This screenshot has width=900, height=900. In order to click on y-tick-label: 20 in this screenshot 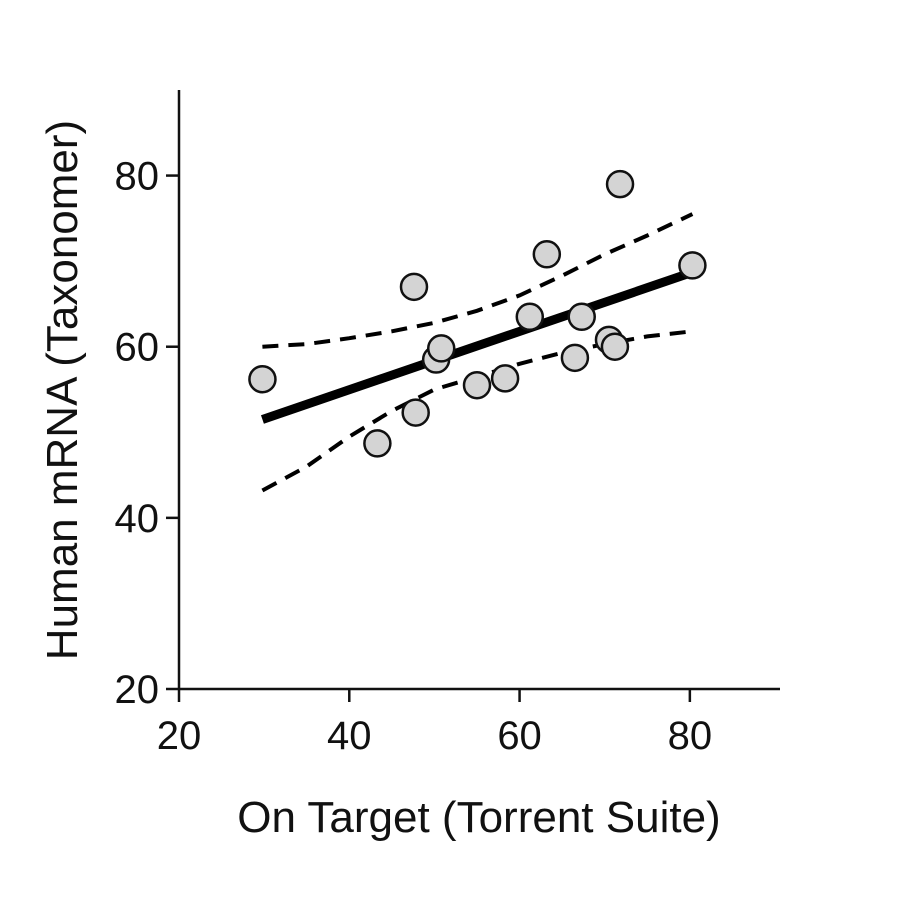, I will do `click(137, 690)`.